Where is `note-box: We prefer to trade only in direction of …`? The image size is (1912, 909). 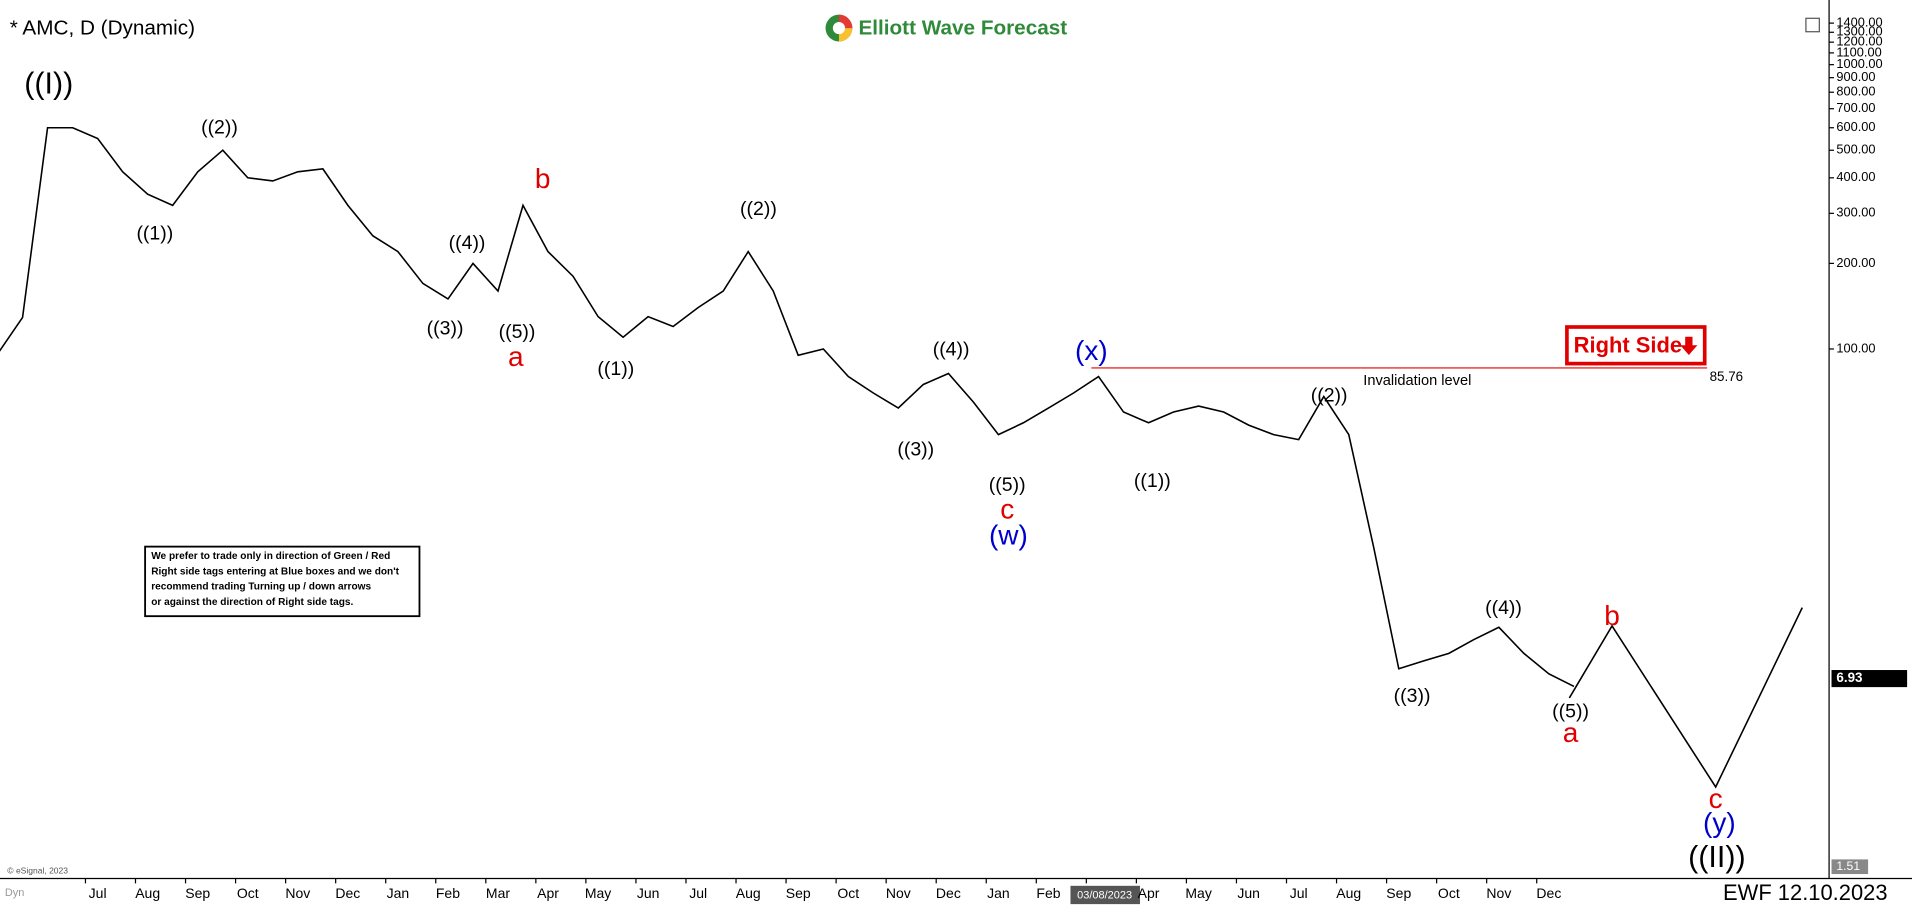
note-box: We prefer to trade only in direction of … is located at coordinates (282, 581).